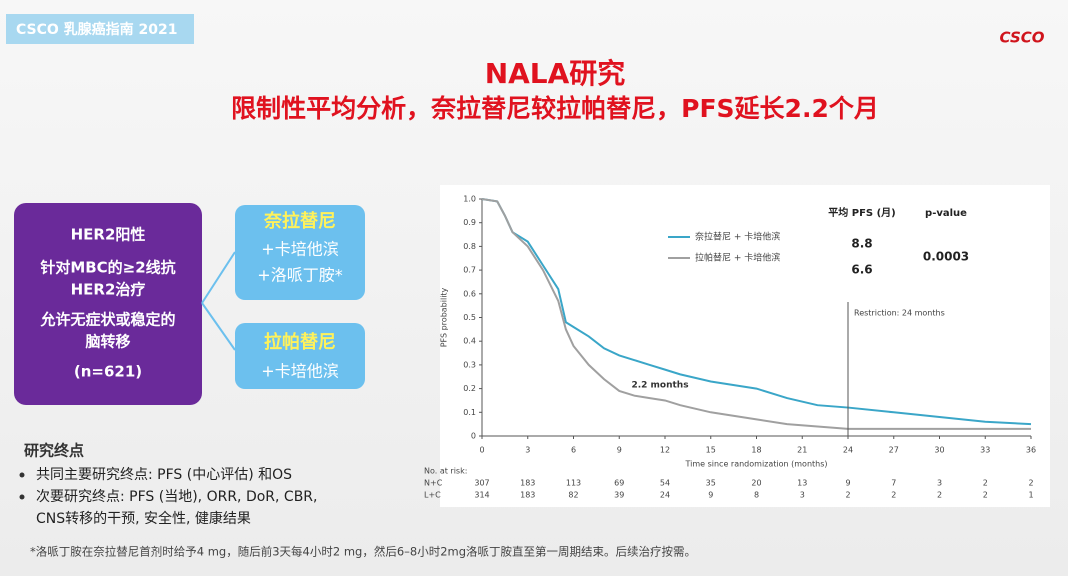  Describe the element at coordinates (665, 495) in the screenshot. I see `risk-value: 24` at that location.